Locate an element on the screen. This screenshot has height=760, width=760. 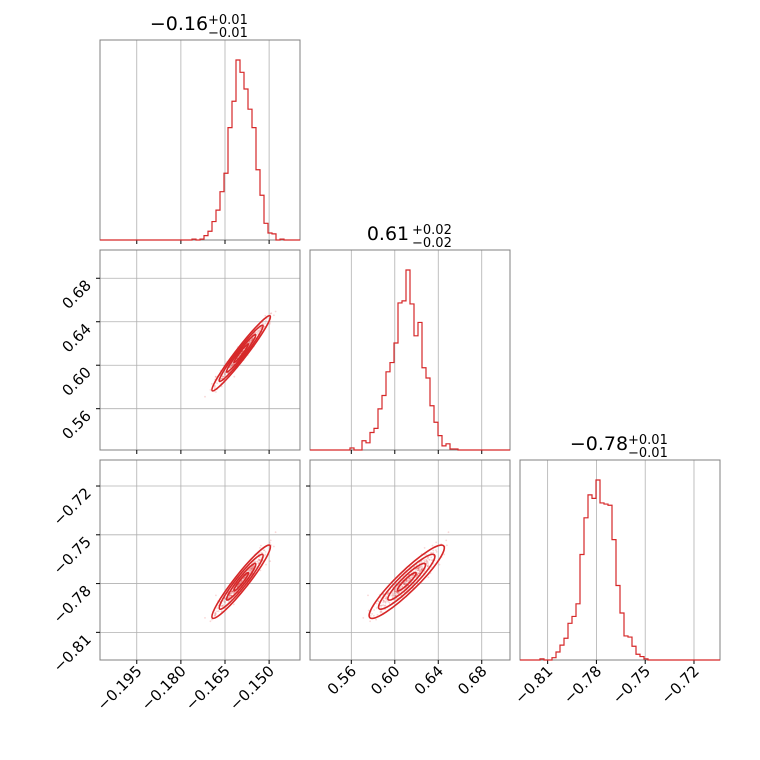
xtick-label-param-2-3: −0.72 is located at coordinates (680, 684).